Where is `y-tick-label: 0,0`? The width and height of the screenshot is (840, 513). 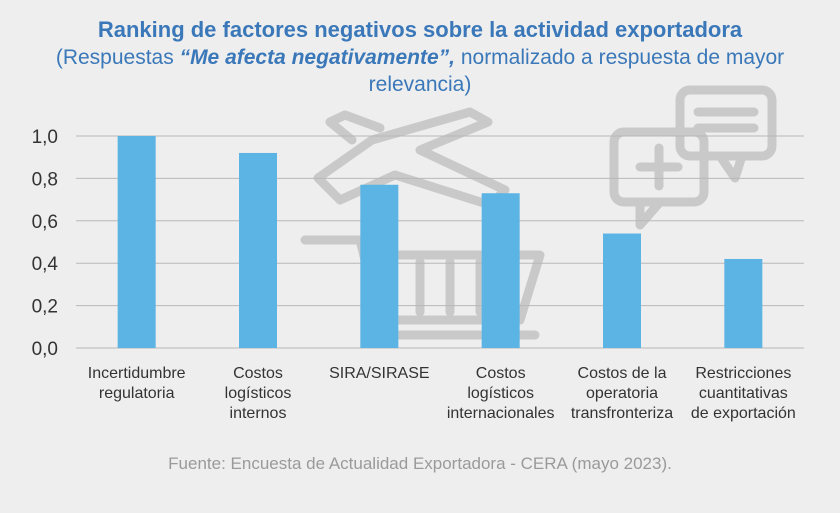
y-tick-label: 0,0 is located at coordinates (45, 349).